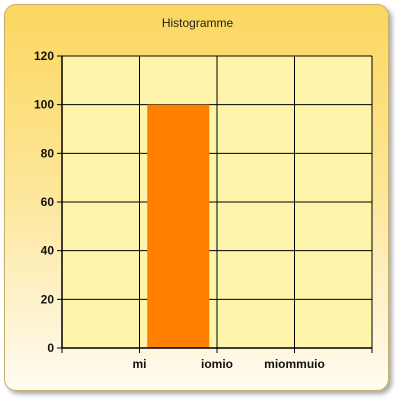 This screenshot has height=400, width=400. I want to click on y-tick-label: 100, so click(44, 105).